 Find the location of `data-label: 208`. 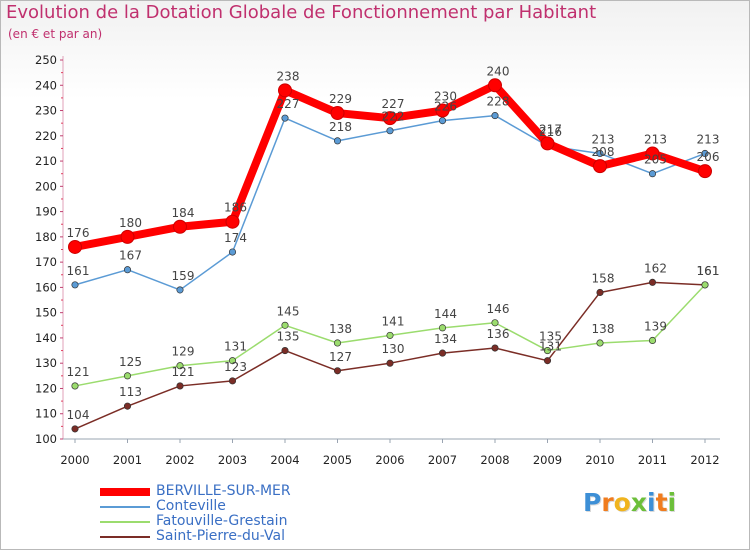

data-label: 208 is located at coordinates (603, 152).